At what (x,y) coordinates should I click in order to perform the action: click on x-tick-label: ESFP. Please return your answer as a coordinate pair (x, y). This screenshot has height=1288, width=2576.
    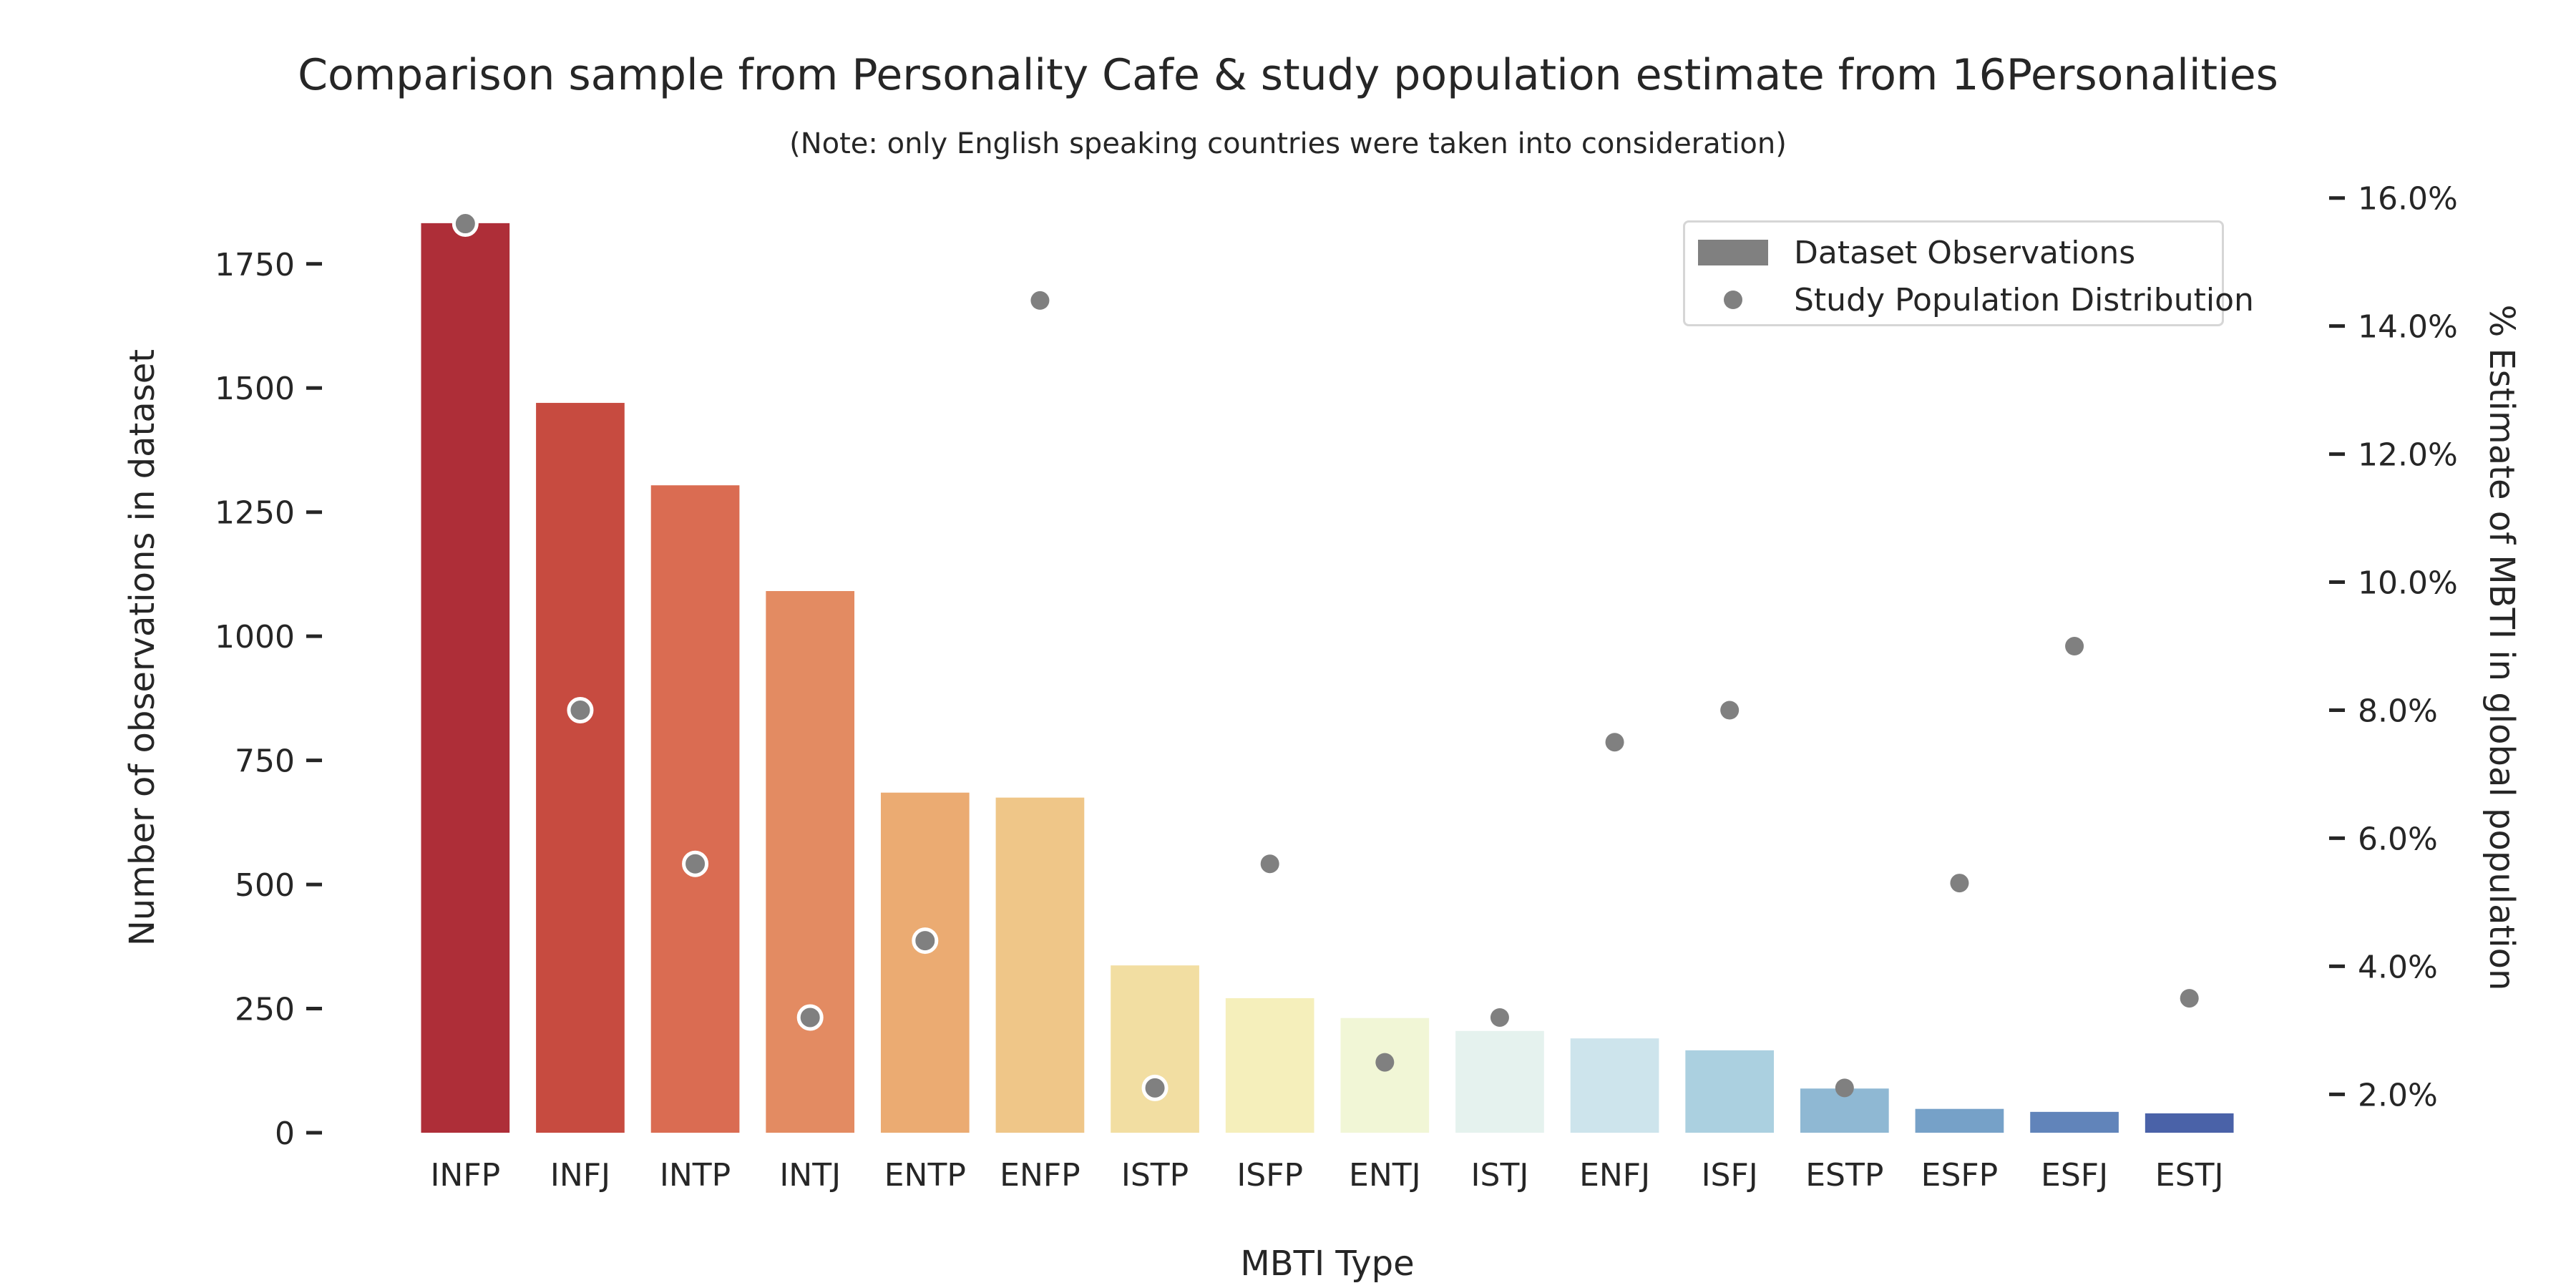
    Looking at the image, I should click on (1960, 1175).